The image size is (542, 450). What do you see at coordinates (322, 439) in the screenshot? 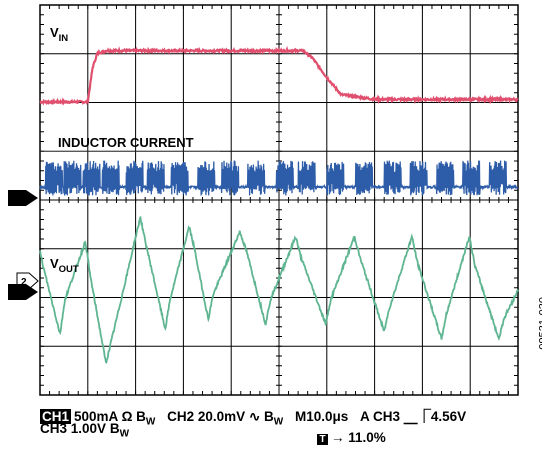
I see `trigger-position-icon: T` at bounding box center [322, 439].